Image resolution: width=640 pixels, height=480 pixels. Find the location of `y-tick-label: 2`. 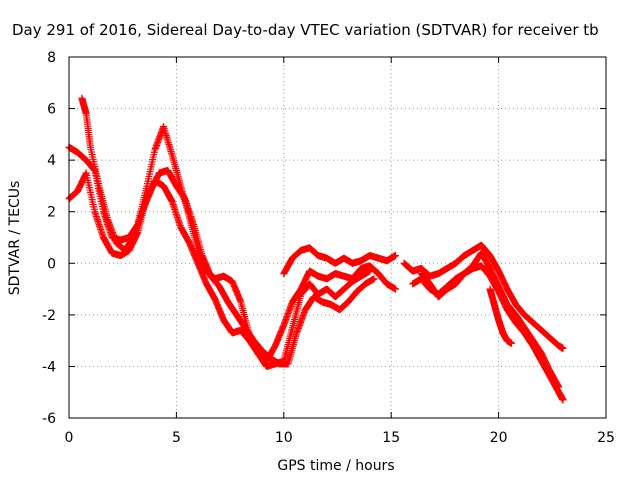

y-tick-label: 2 is located at coordinates (51, 213).